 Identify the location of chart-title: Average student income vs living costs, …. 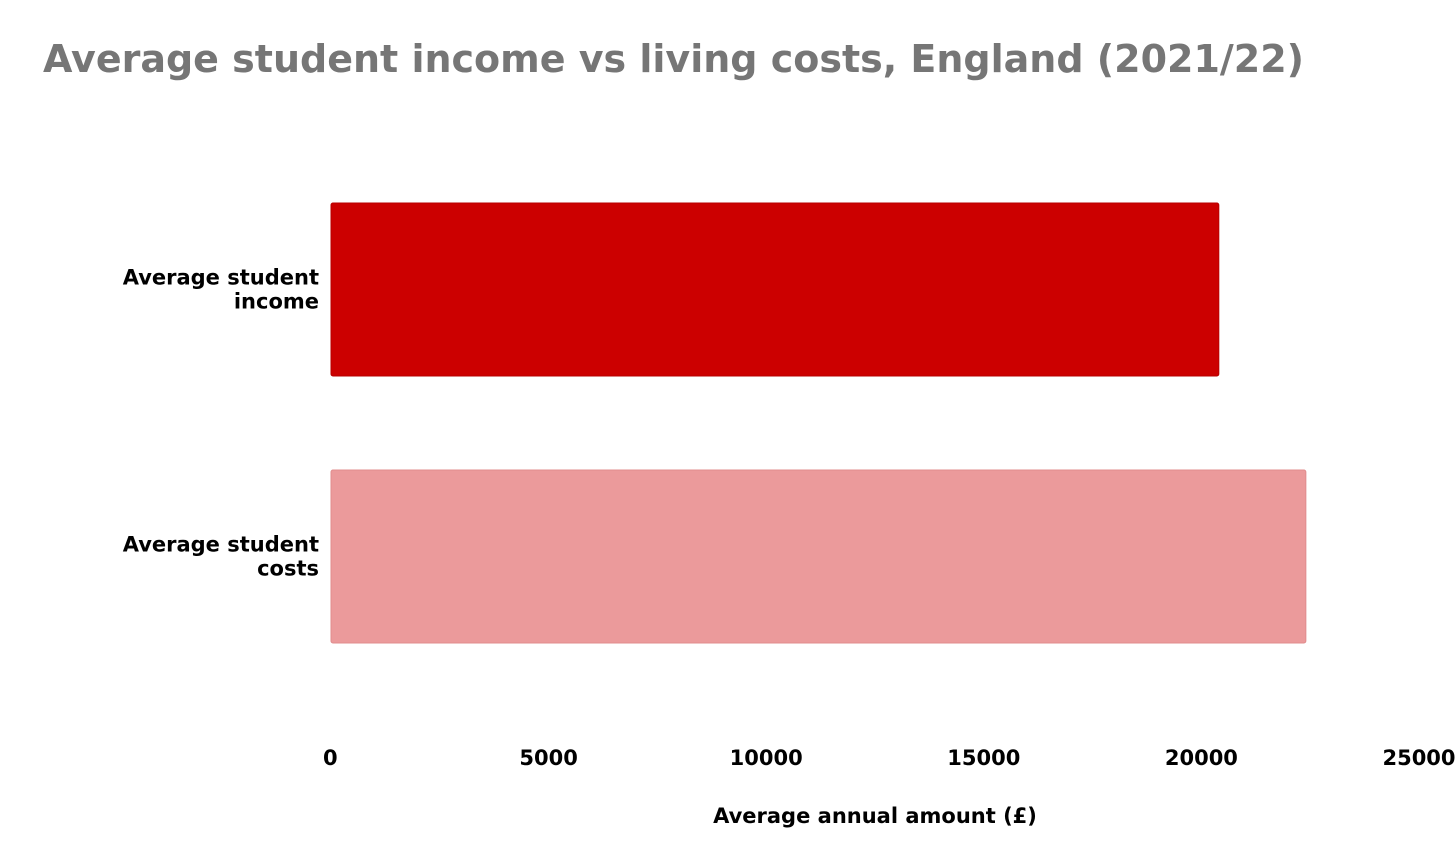
(673, 59).